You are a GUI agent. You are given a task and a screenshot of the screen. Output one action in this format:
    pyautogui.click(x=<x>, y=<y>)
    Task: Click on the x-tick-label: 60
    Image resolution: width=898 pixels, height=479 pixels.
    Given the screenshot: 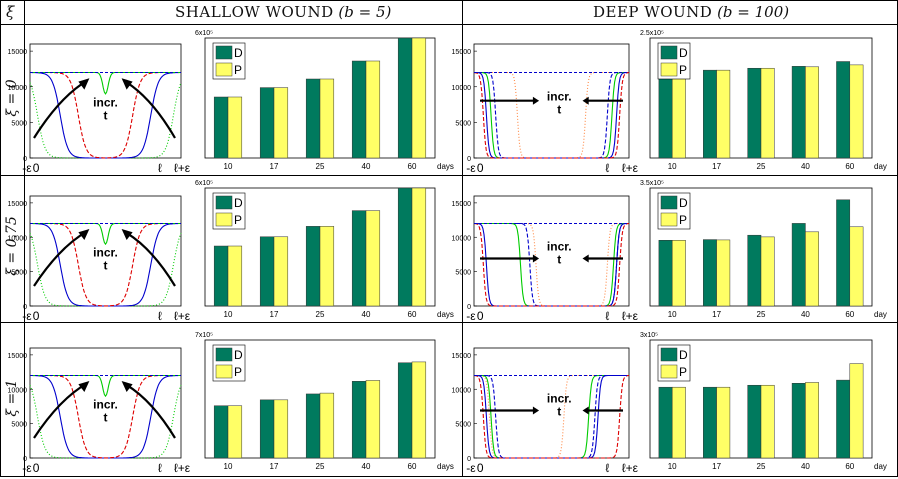 What is the action you would take?
    pyautogui.click(x=412, y=166)
    